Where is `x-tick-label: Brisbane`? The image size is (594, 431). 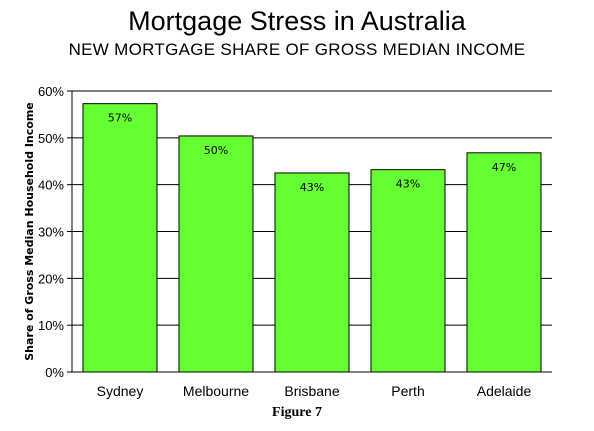 x-tick-label: Brisbane is located at coordinates (311, 391).